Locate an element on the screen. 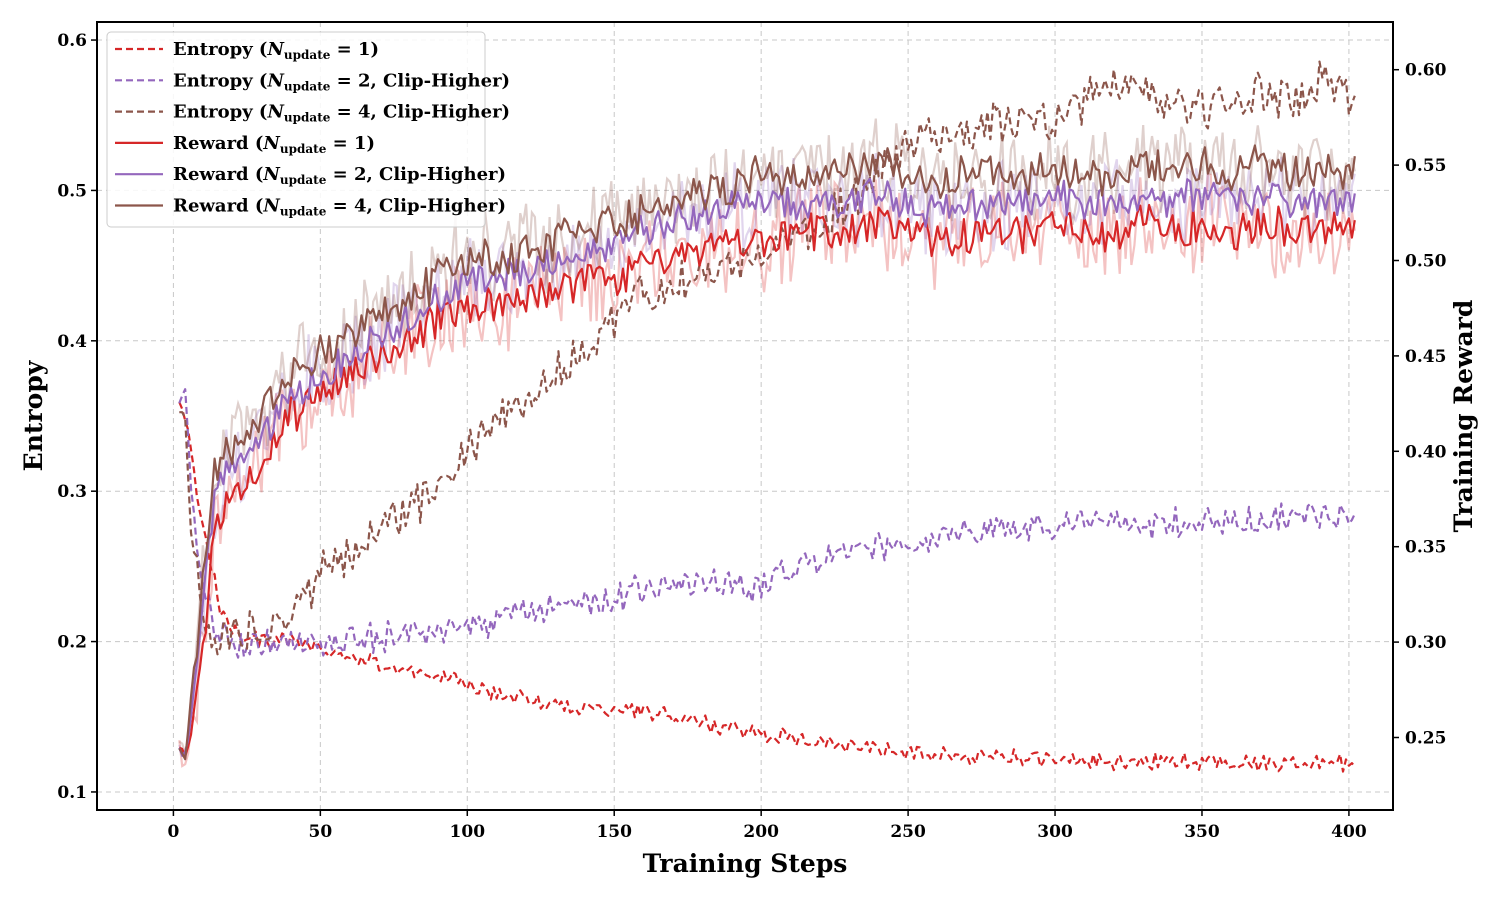 This screenshot has width=1500, height=900. y-left-tick-label-3: 0.4 is located at coordinates (72, 342).